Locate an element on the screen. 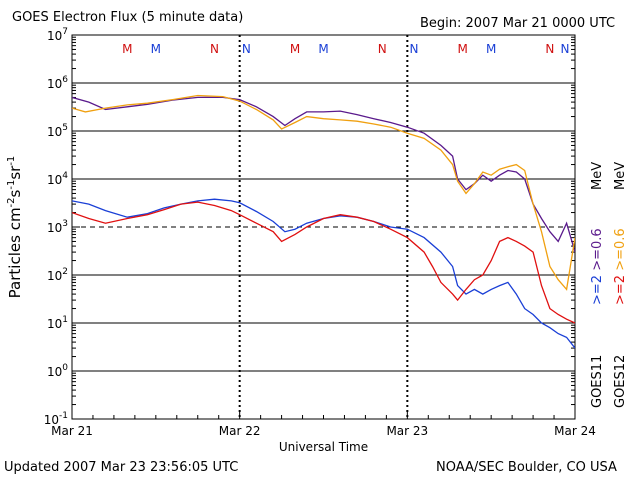 The image size is (640, 480). legend-goes12-channels: >=2 >=0.6 is located at coordinates (620, 266).